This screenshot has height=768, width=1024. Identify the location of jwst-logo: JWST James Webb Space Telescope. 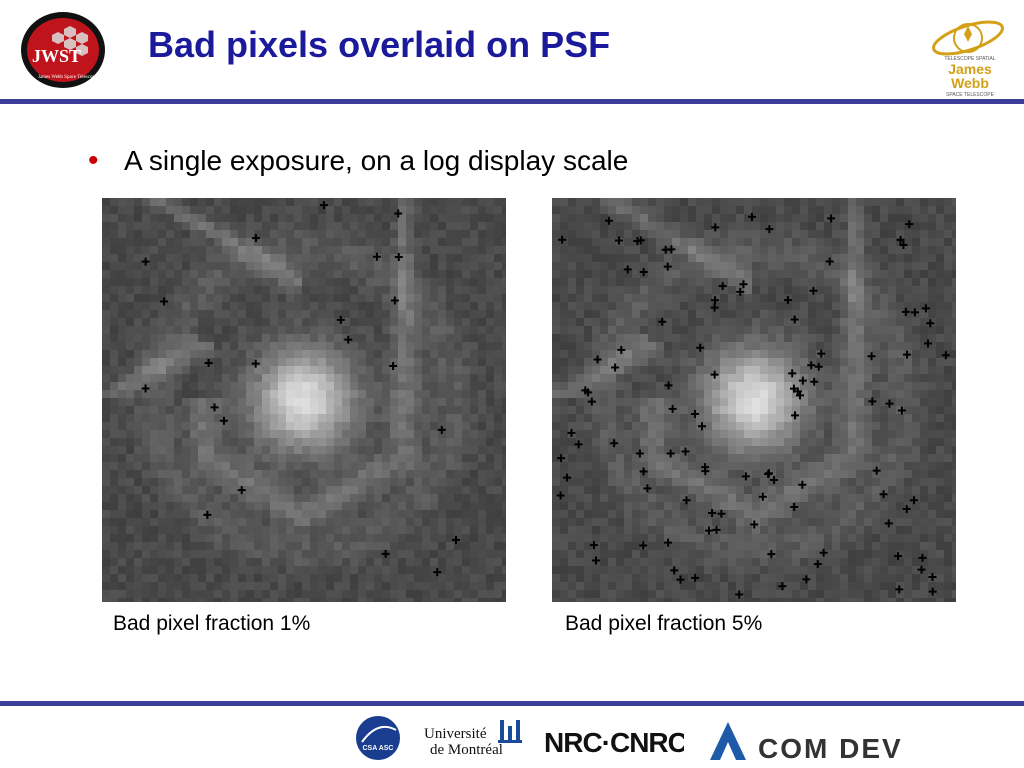
(63, 50).